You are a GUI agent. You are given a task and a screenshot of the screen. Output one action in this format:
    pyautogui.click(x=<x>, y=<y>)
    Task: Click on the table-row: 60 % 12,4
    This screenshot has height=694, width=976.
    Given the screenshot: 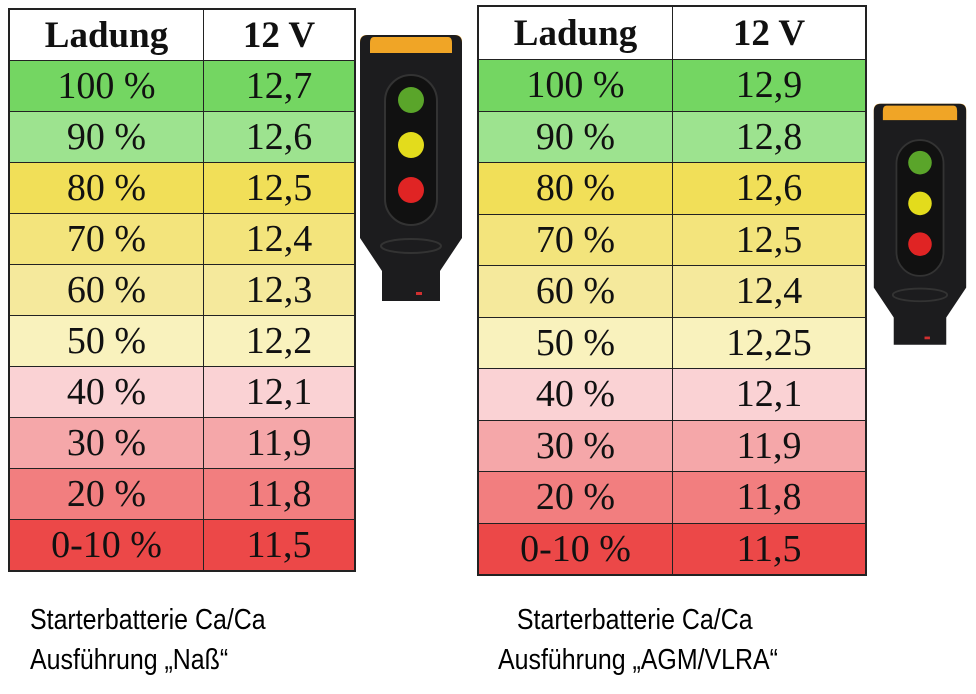 What is the action you would take?
    pyautogui.click(x=672, y=291)
    